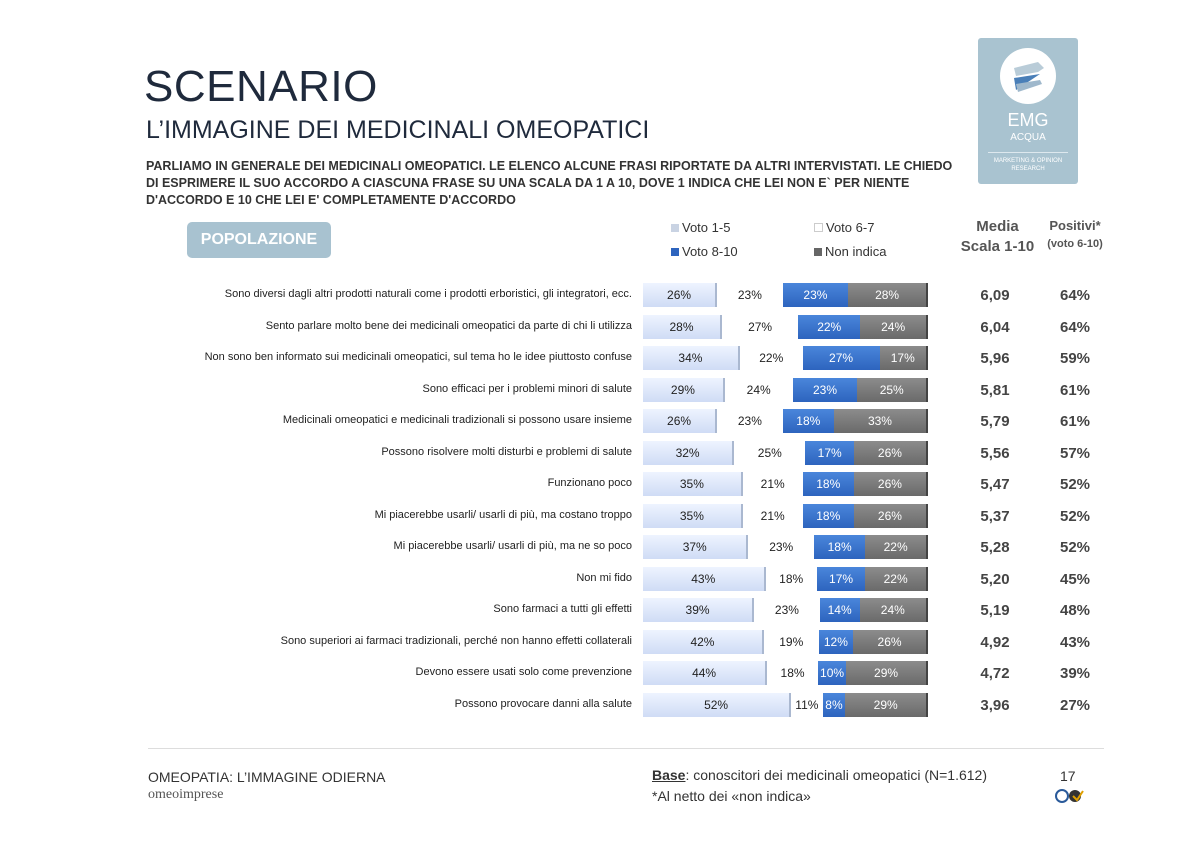 The width and height of the screenshot is (1200, 849). What do you see at coordinates (791, 578) in the screenshot?
I see `bar-segment-voto-6-7: 18%` at bounding box center [791, 578].